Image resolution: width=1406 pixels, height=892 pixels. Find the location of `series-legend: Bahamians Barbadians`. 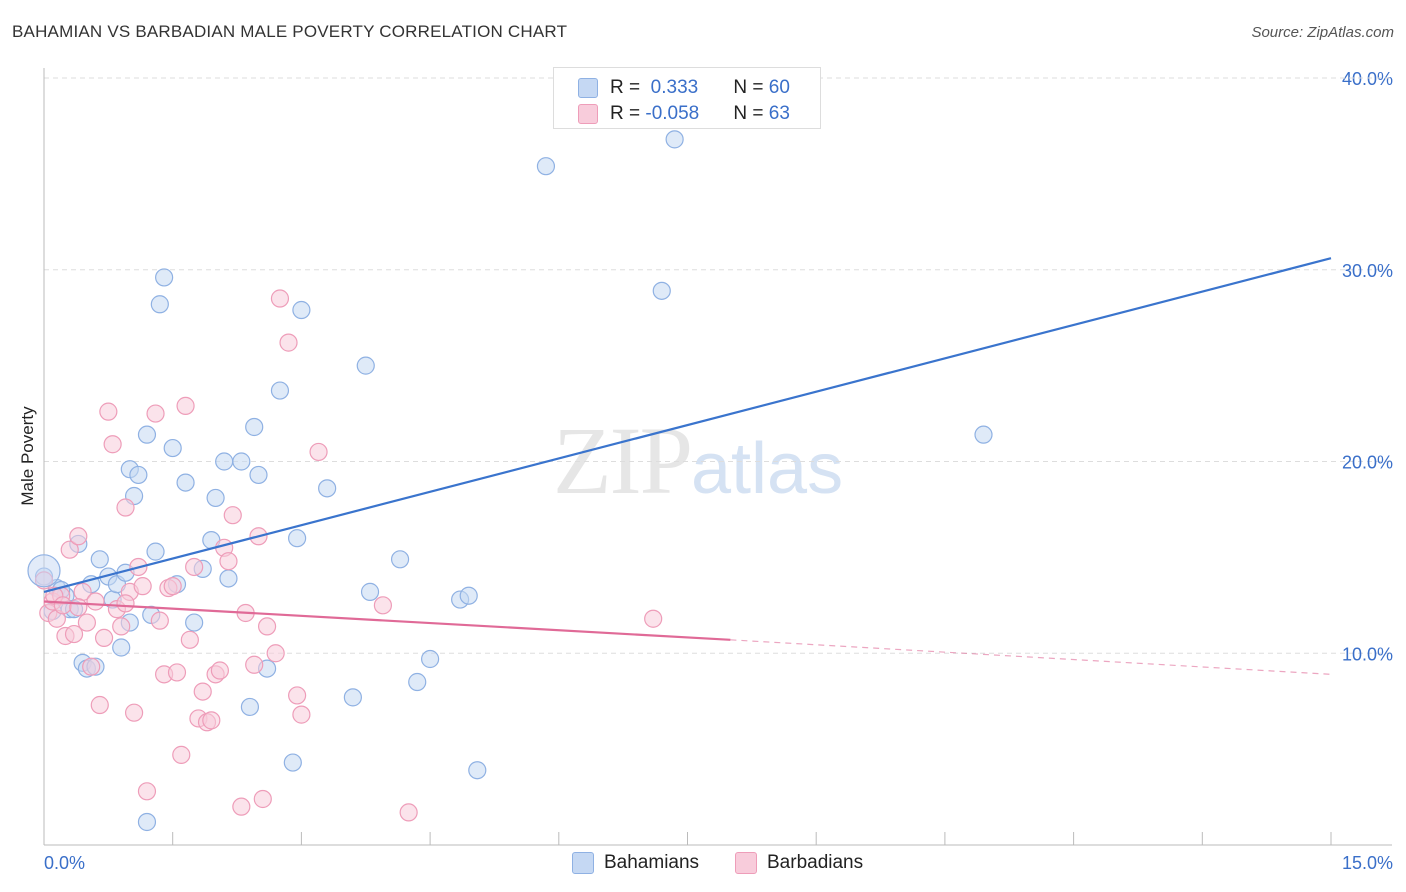

series-legend: Bahamians Barbadians is located at coordinates (703, 864).